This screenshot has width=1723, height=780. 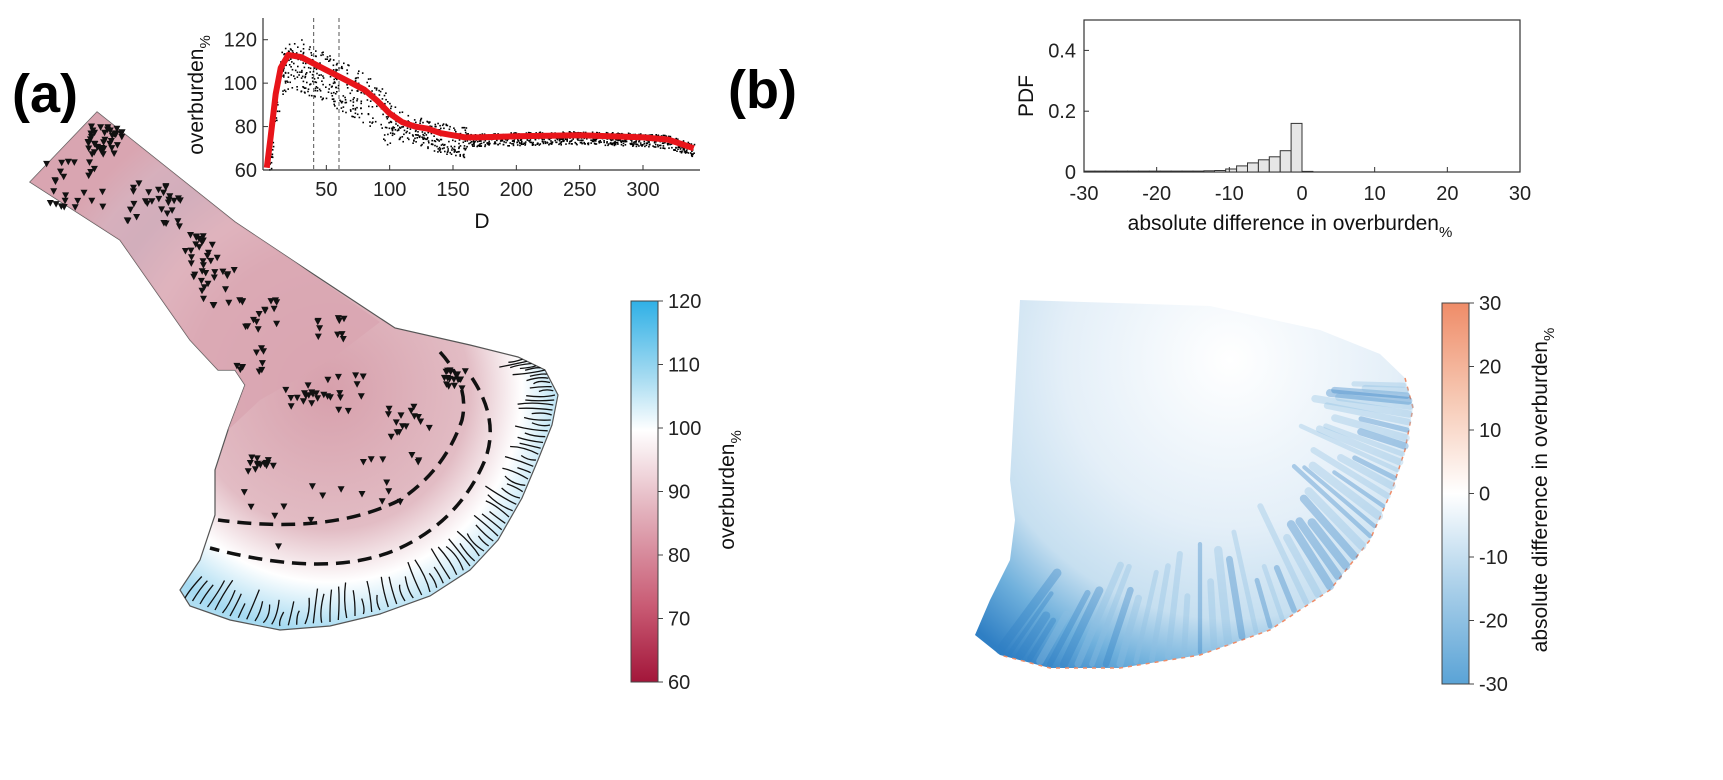 I want to click on colorbar-tick-label: 110, so click(x=684, y=366).